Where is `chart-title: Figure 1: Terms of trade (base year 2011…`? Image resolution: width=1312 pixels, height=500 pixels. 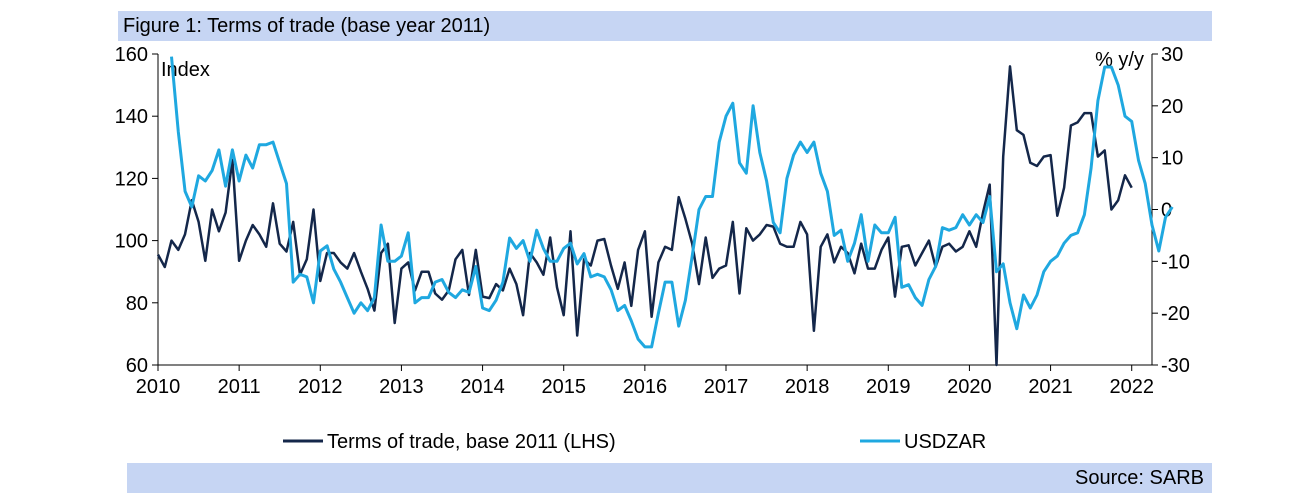
chart-title: Figure 1: Terms of trade (base year 2011… is located at coordinates (307, 26).